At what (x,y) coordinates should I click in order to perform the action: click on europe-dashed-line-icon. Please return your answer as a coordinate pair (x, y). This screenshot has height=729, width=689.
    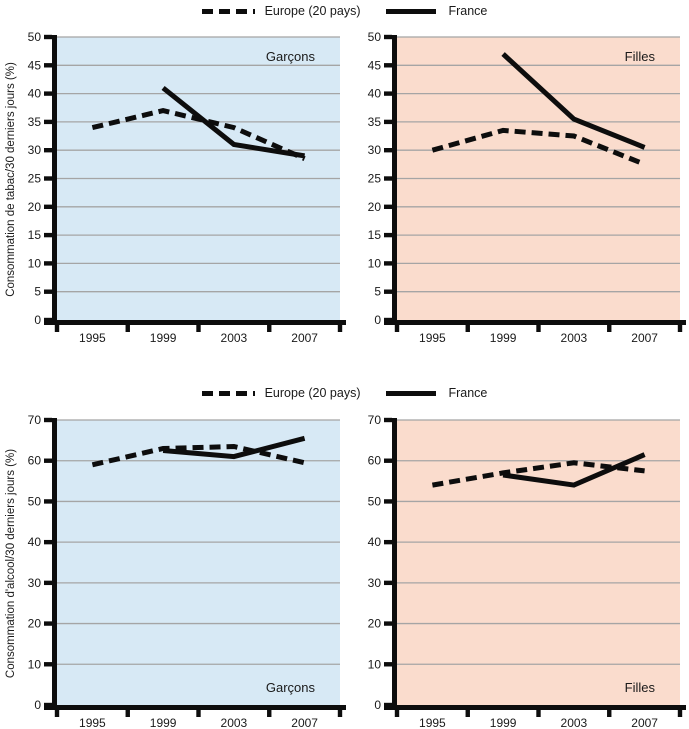
    Looking at the image, I should click on (228, 393).